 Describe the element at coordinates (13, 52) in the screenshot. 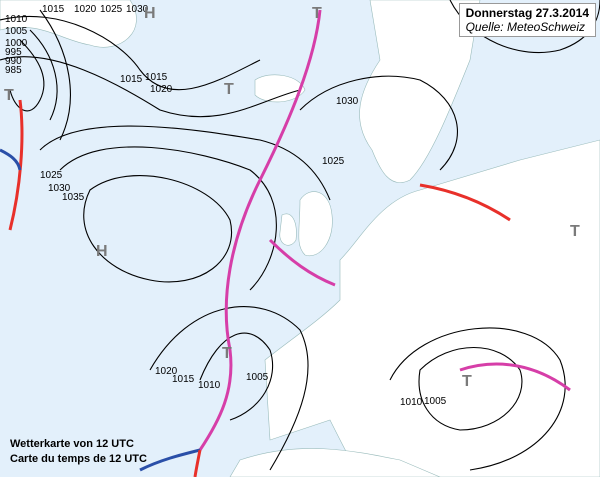

I see `isobar-label: 995` at that location.